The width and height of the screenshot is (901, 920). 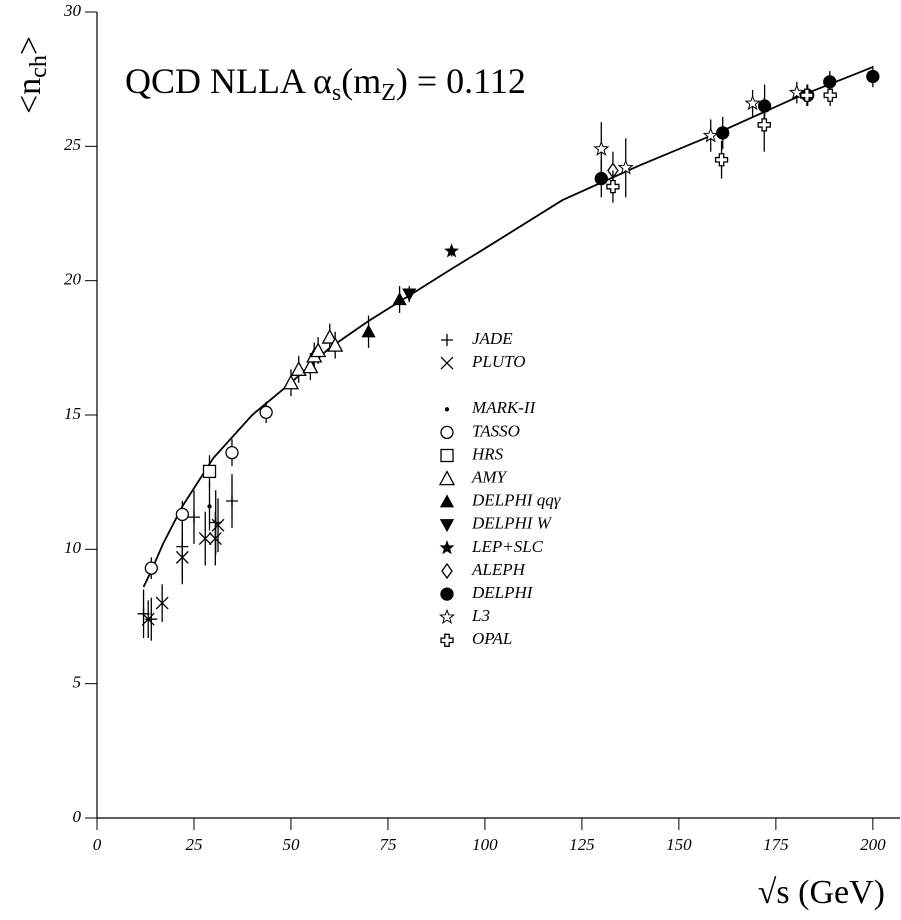 I want to click on legend-label: JADE, so click(x=492, y=338).